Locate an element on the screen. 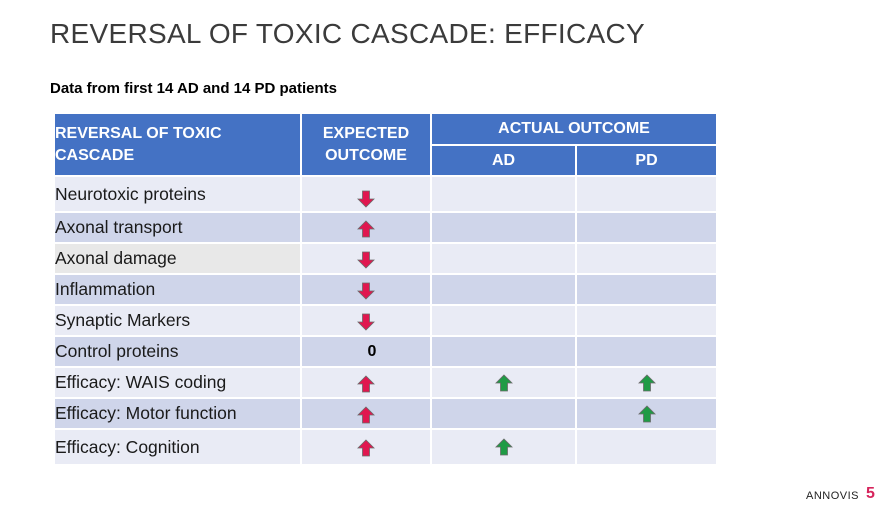 This screenshot has height=513, width=892. table-row: Efficacy: Motor function is located at coordinates (386, 413).